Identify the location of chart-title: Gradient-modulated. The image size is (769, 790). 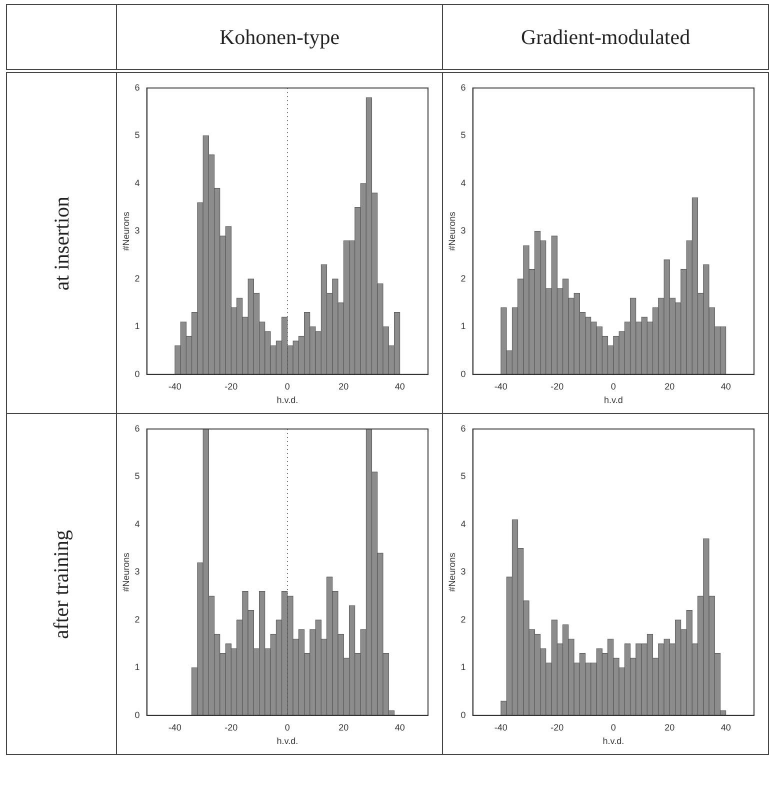
(605, 37).